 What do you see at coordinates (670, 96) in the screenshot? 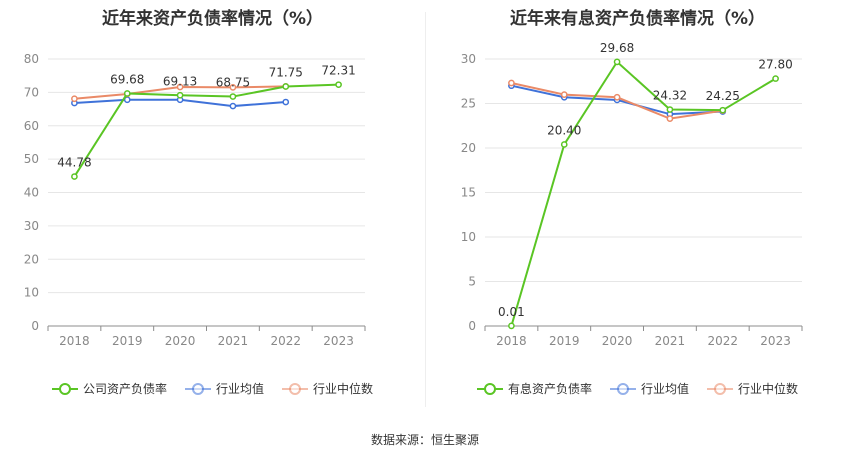
I see `data-label: 24.32` at bounding box center [670, 96].